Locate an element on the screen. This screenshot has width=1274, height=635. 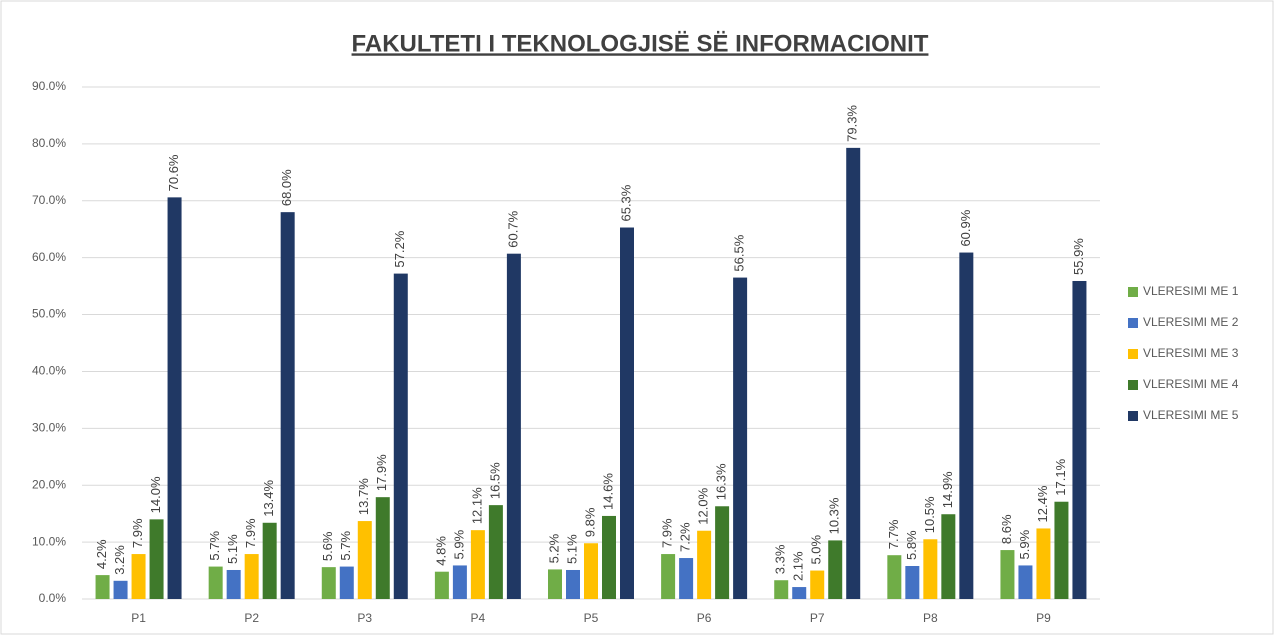
data-label: 60.9% is located at coordinates (965, 227).